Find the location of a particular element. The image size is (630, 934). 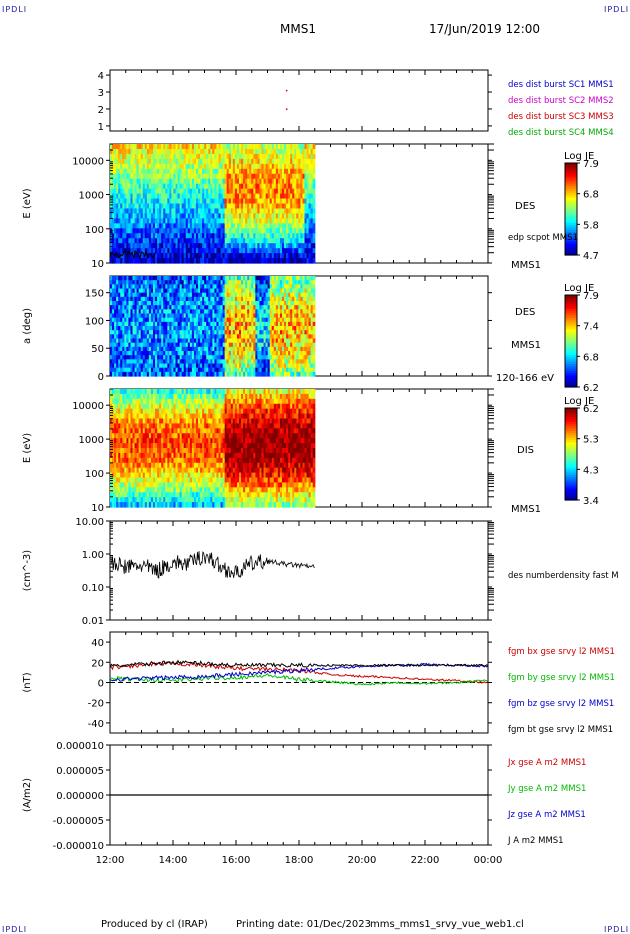

y-tick-label: 10 is located at coordinates (97, 264).